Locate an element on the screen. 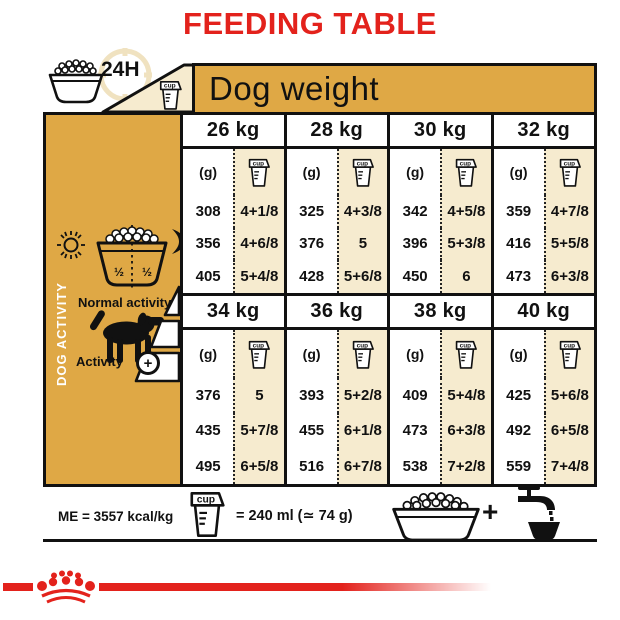 Image resolution: width=620 pixels, height=620 pixels. cups-value: 5+5/8 is located at coordinates (568, 244).